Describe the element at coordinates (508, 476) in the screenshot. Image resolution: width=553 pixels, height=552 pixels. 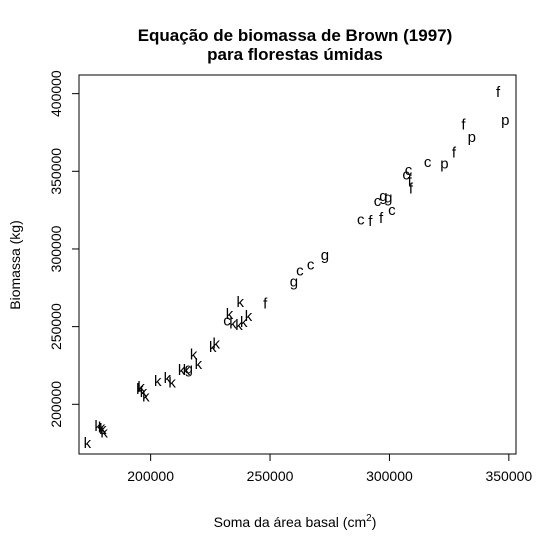
I see `x-tick-label: 350000` at that location.